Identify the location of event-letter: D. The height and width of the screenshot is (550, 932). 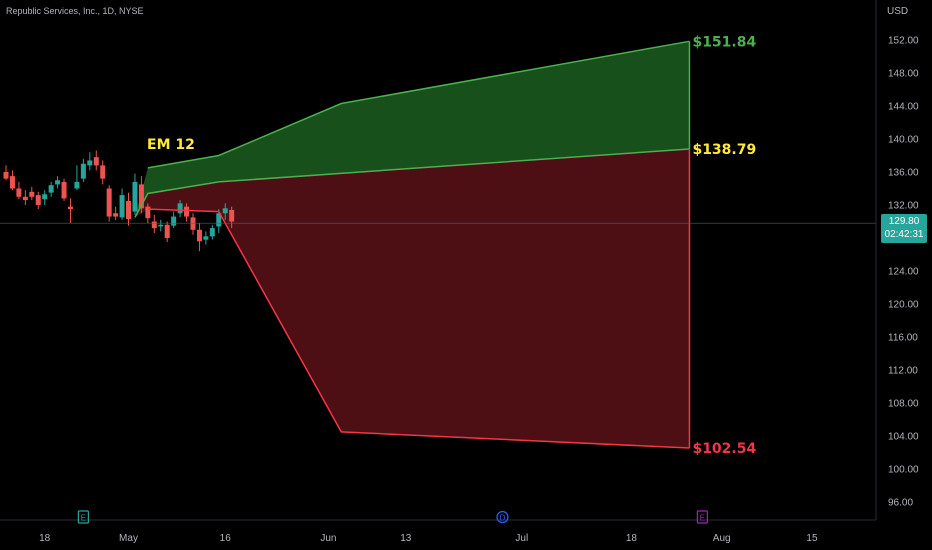
(503, 518).